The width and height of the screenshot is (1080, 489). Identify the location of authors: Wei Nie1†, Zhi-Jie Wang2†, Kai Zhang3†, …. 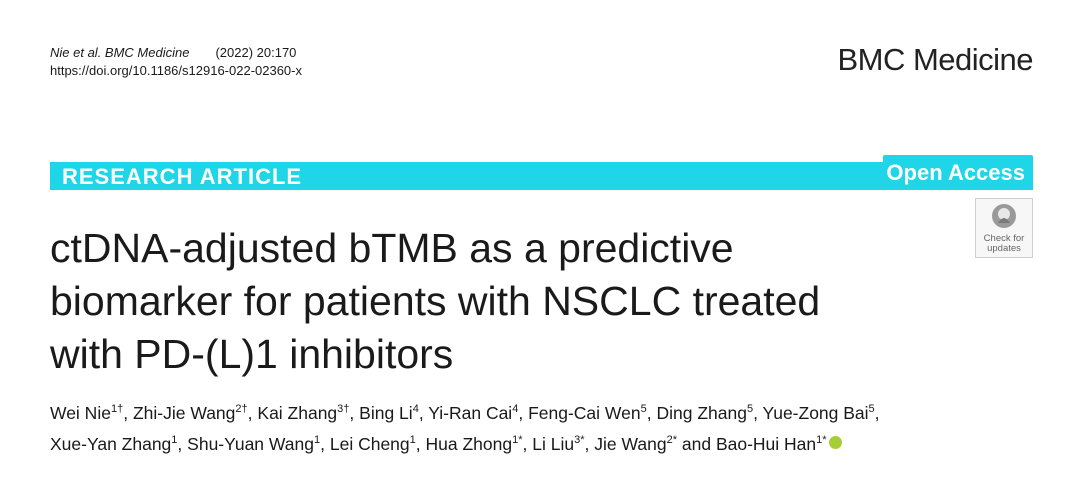
(465, 429).